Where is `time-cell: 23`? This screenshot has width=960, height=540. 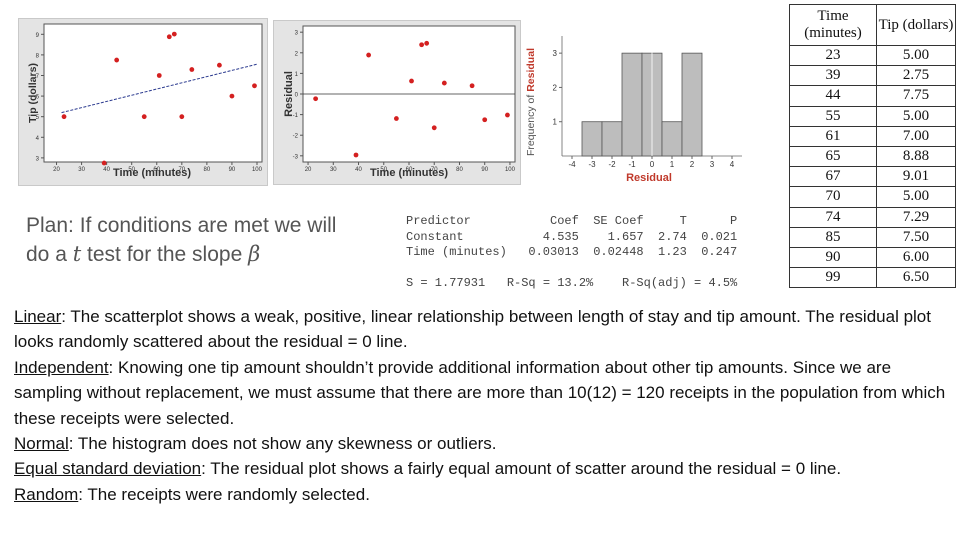 time-cell: 23 is located at coordinates (833, 55).